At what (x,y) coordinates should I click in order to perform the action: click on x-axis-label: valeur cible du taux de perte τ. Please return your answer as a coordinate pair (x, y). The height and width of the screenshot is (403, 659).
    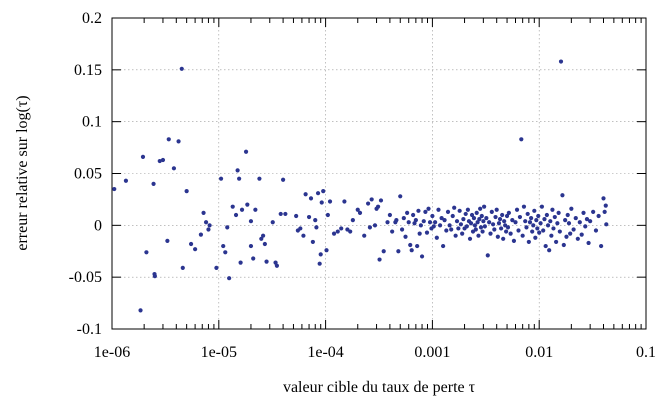
    Looking at the image, I should click on (379, 387).